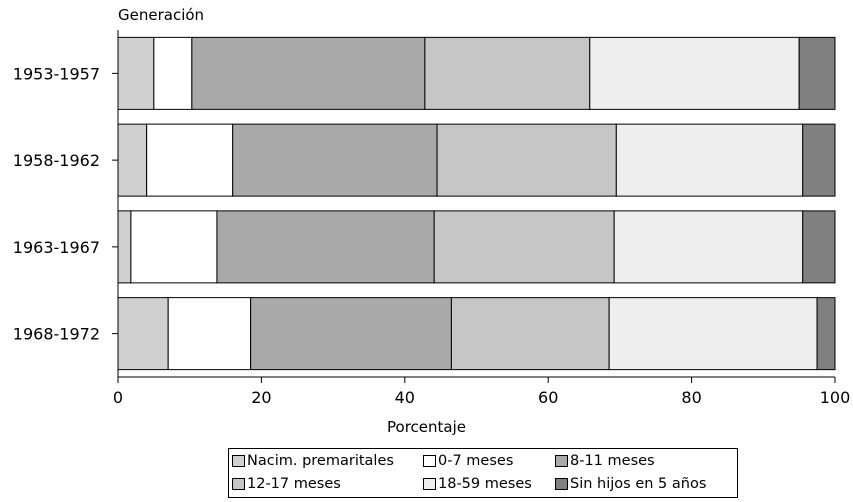  I want to click on legend-item-0: Nacim. premaritales, so click(313, 461).